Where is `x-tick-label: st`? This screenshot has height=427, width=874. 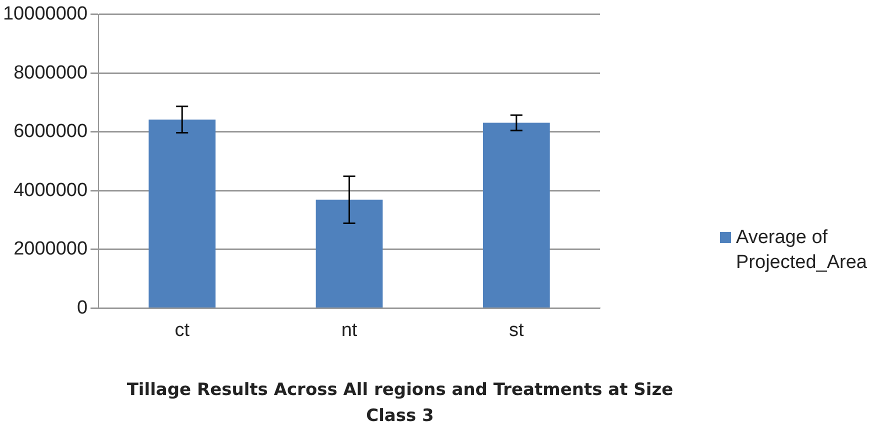
x-tick-label: st is located at coordinates (517, 330).